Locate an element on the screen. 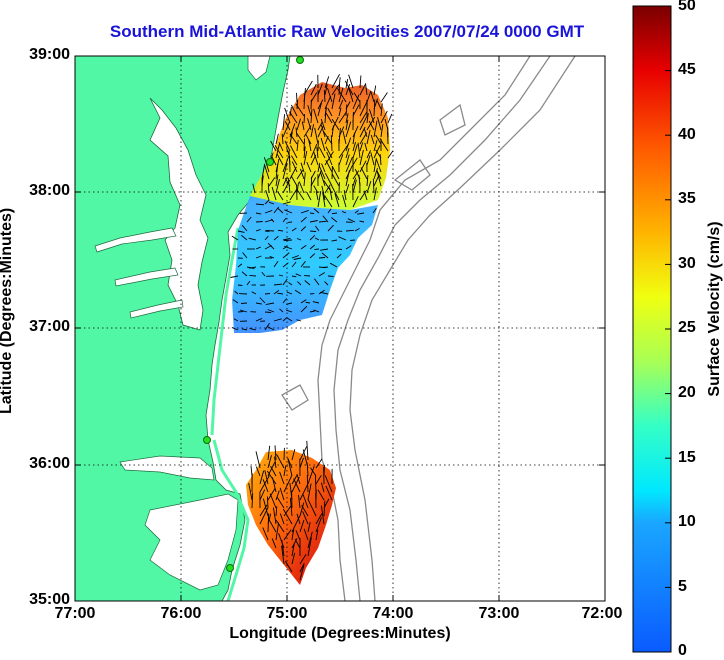 This screenshot has width=724, height=660. colorbar-tick-label: 10 is located at coordinates (687, 522).